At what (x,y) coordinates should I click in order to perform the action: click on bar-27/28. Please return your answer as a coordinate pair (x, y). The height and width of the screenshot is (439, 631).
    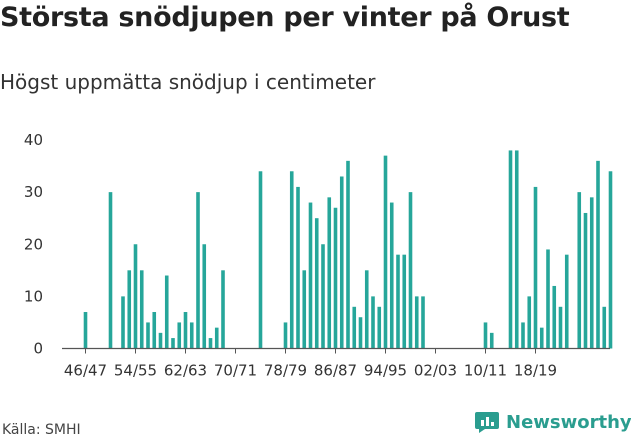
    Looking at the image, I should click on (591, 273).